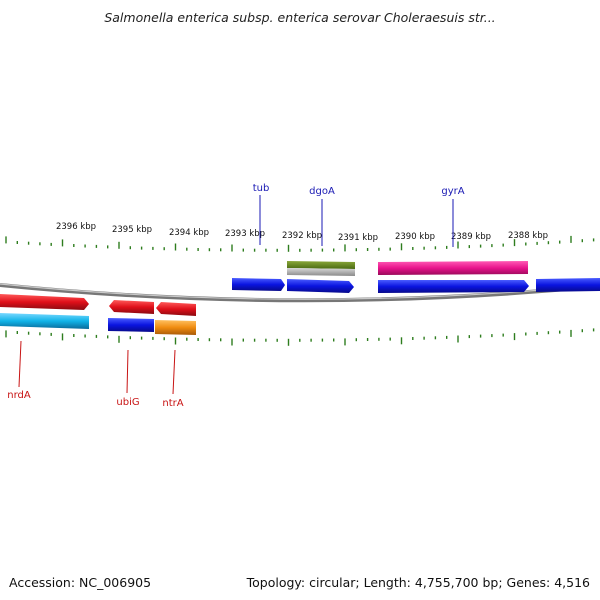  Describe the element at coordinates (131, 325) in the screenshot. I see `gene-ubiG-feature-blue` at that location.